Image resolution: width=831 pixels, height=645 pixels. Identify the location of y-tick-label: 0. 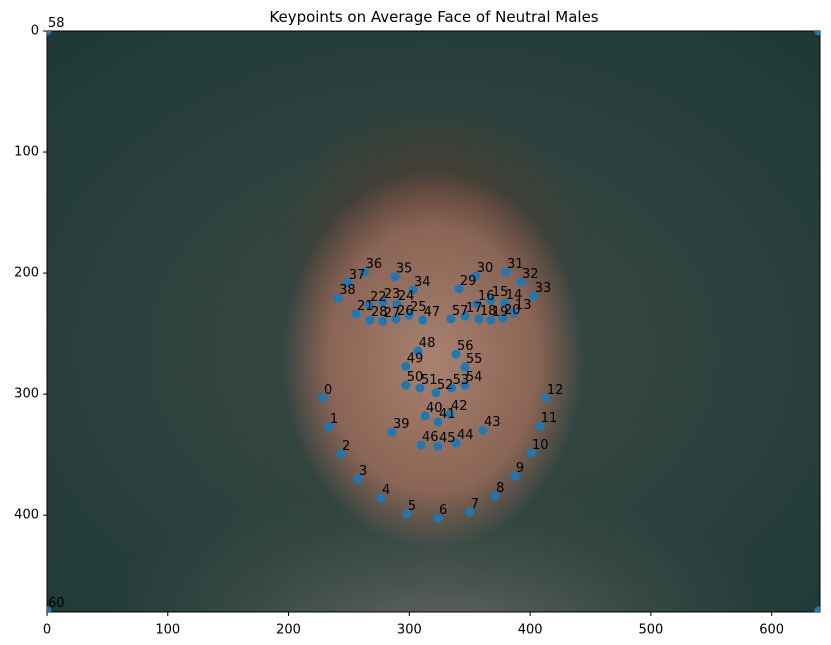
(35, 31).